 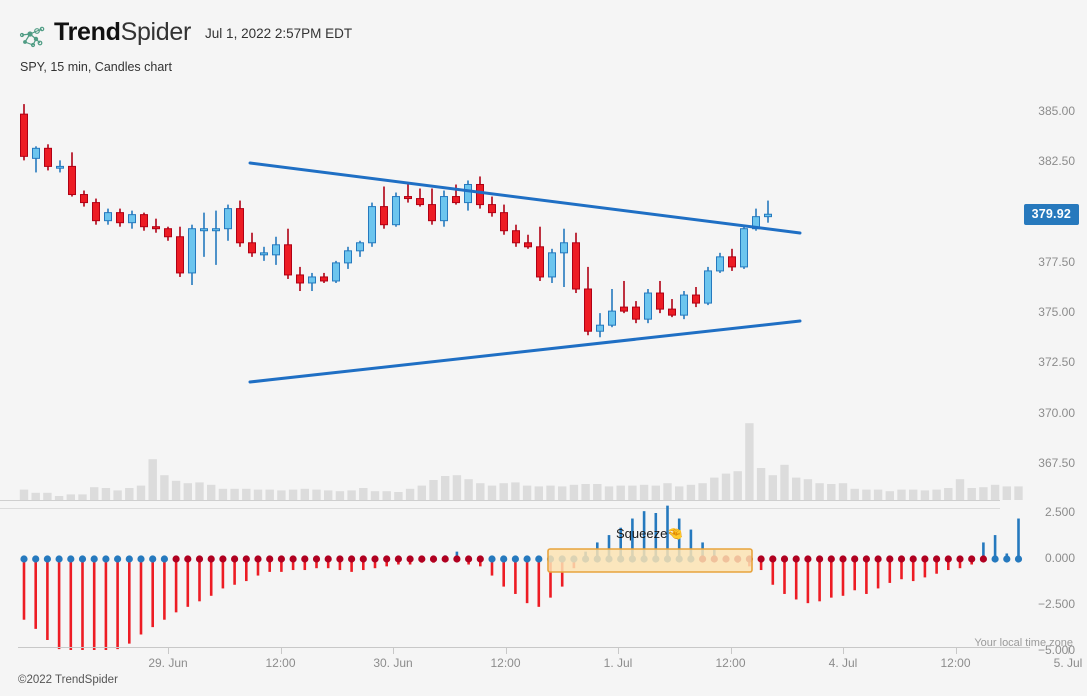 I want to click on current-price-badge: 379.92, so click(x=1051, y=215).